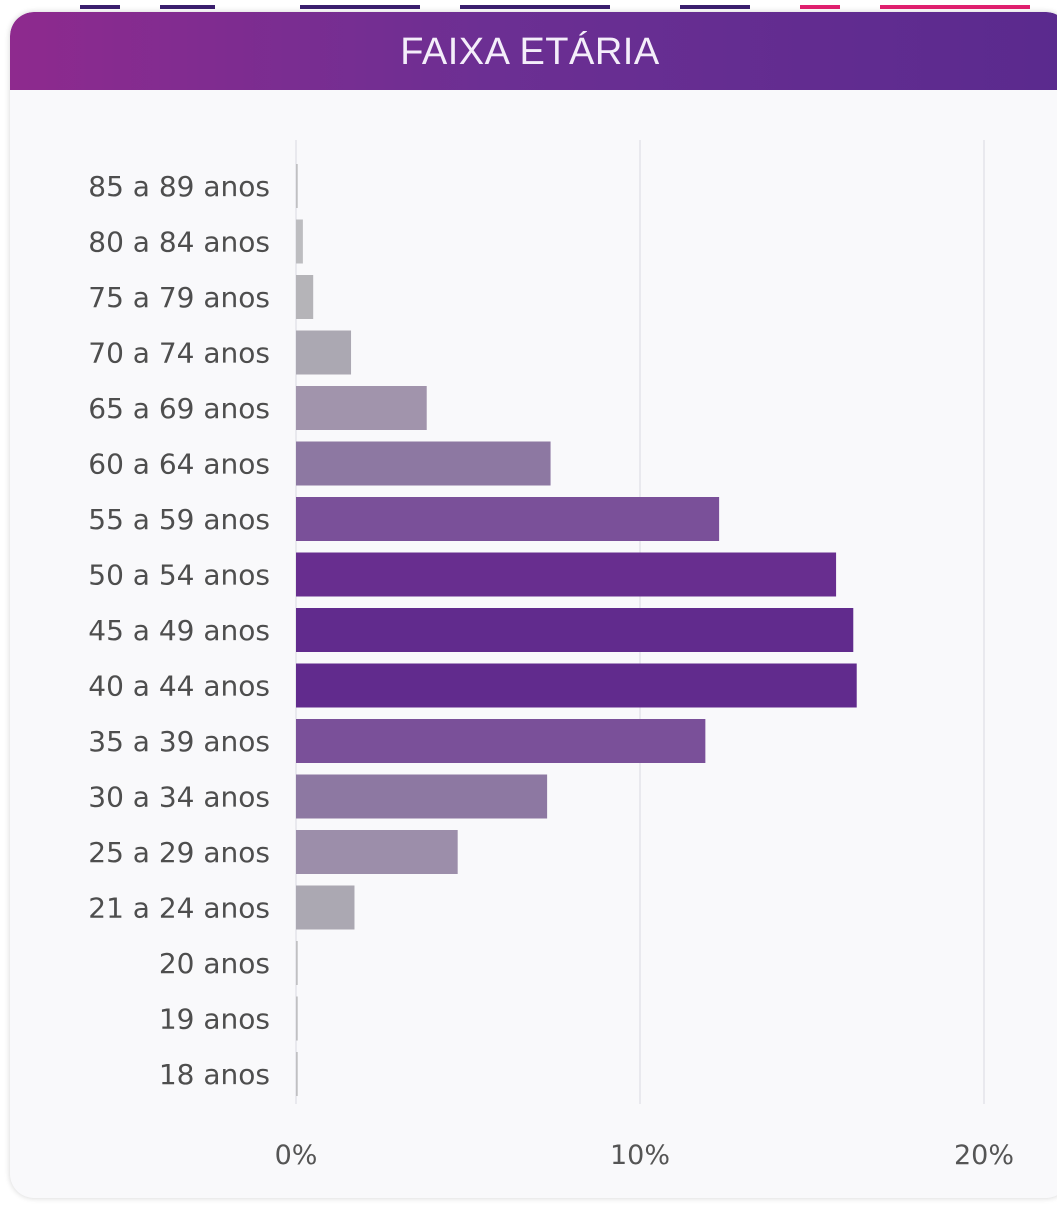 The height and width of the screenshot is (1208, 1057). I want to click on category-label-14: 20 anos, so click(214, 963).